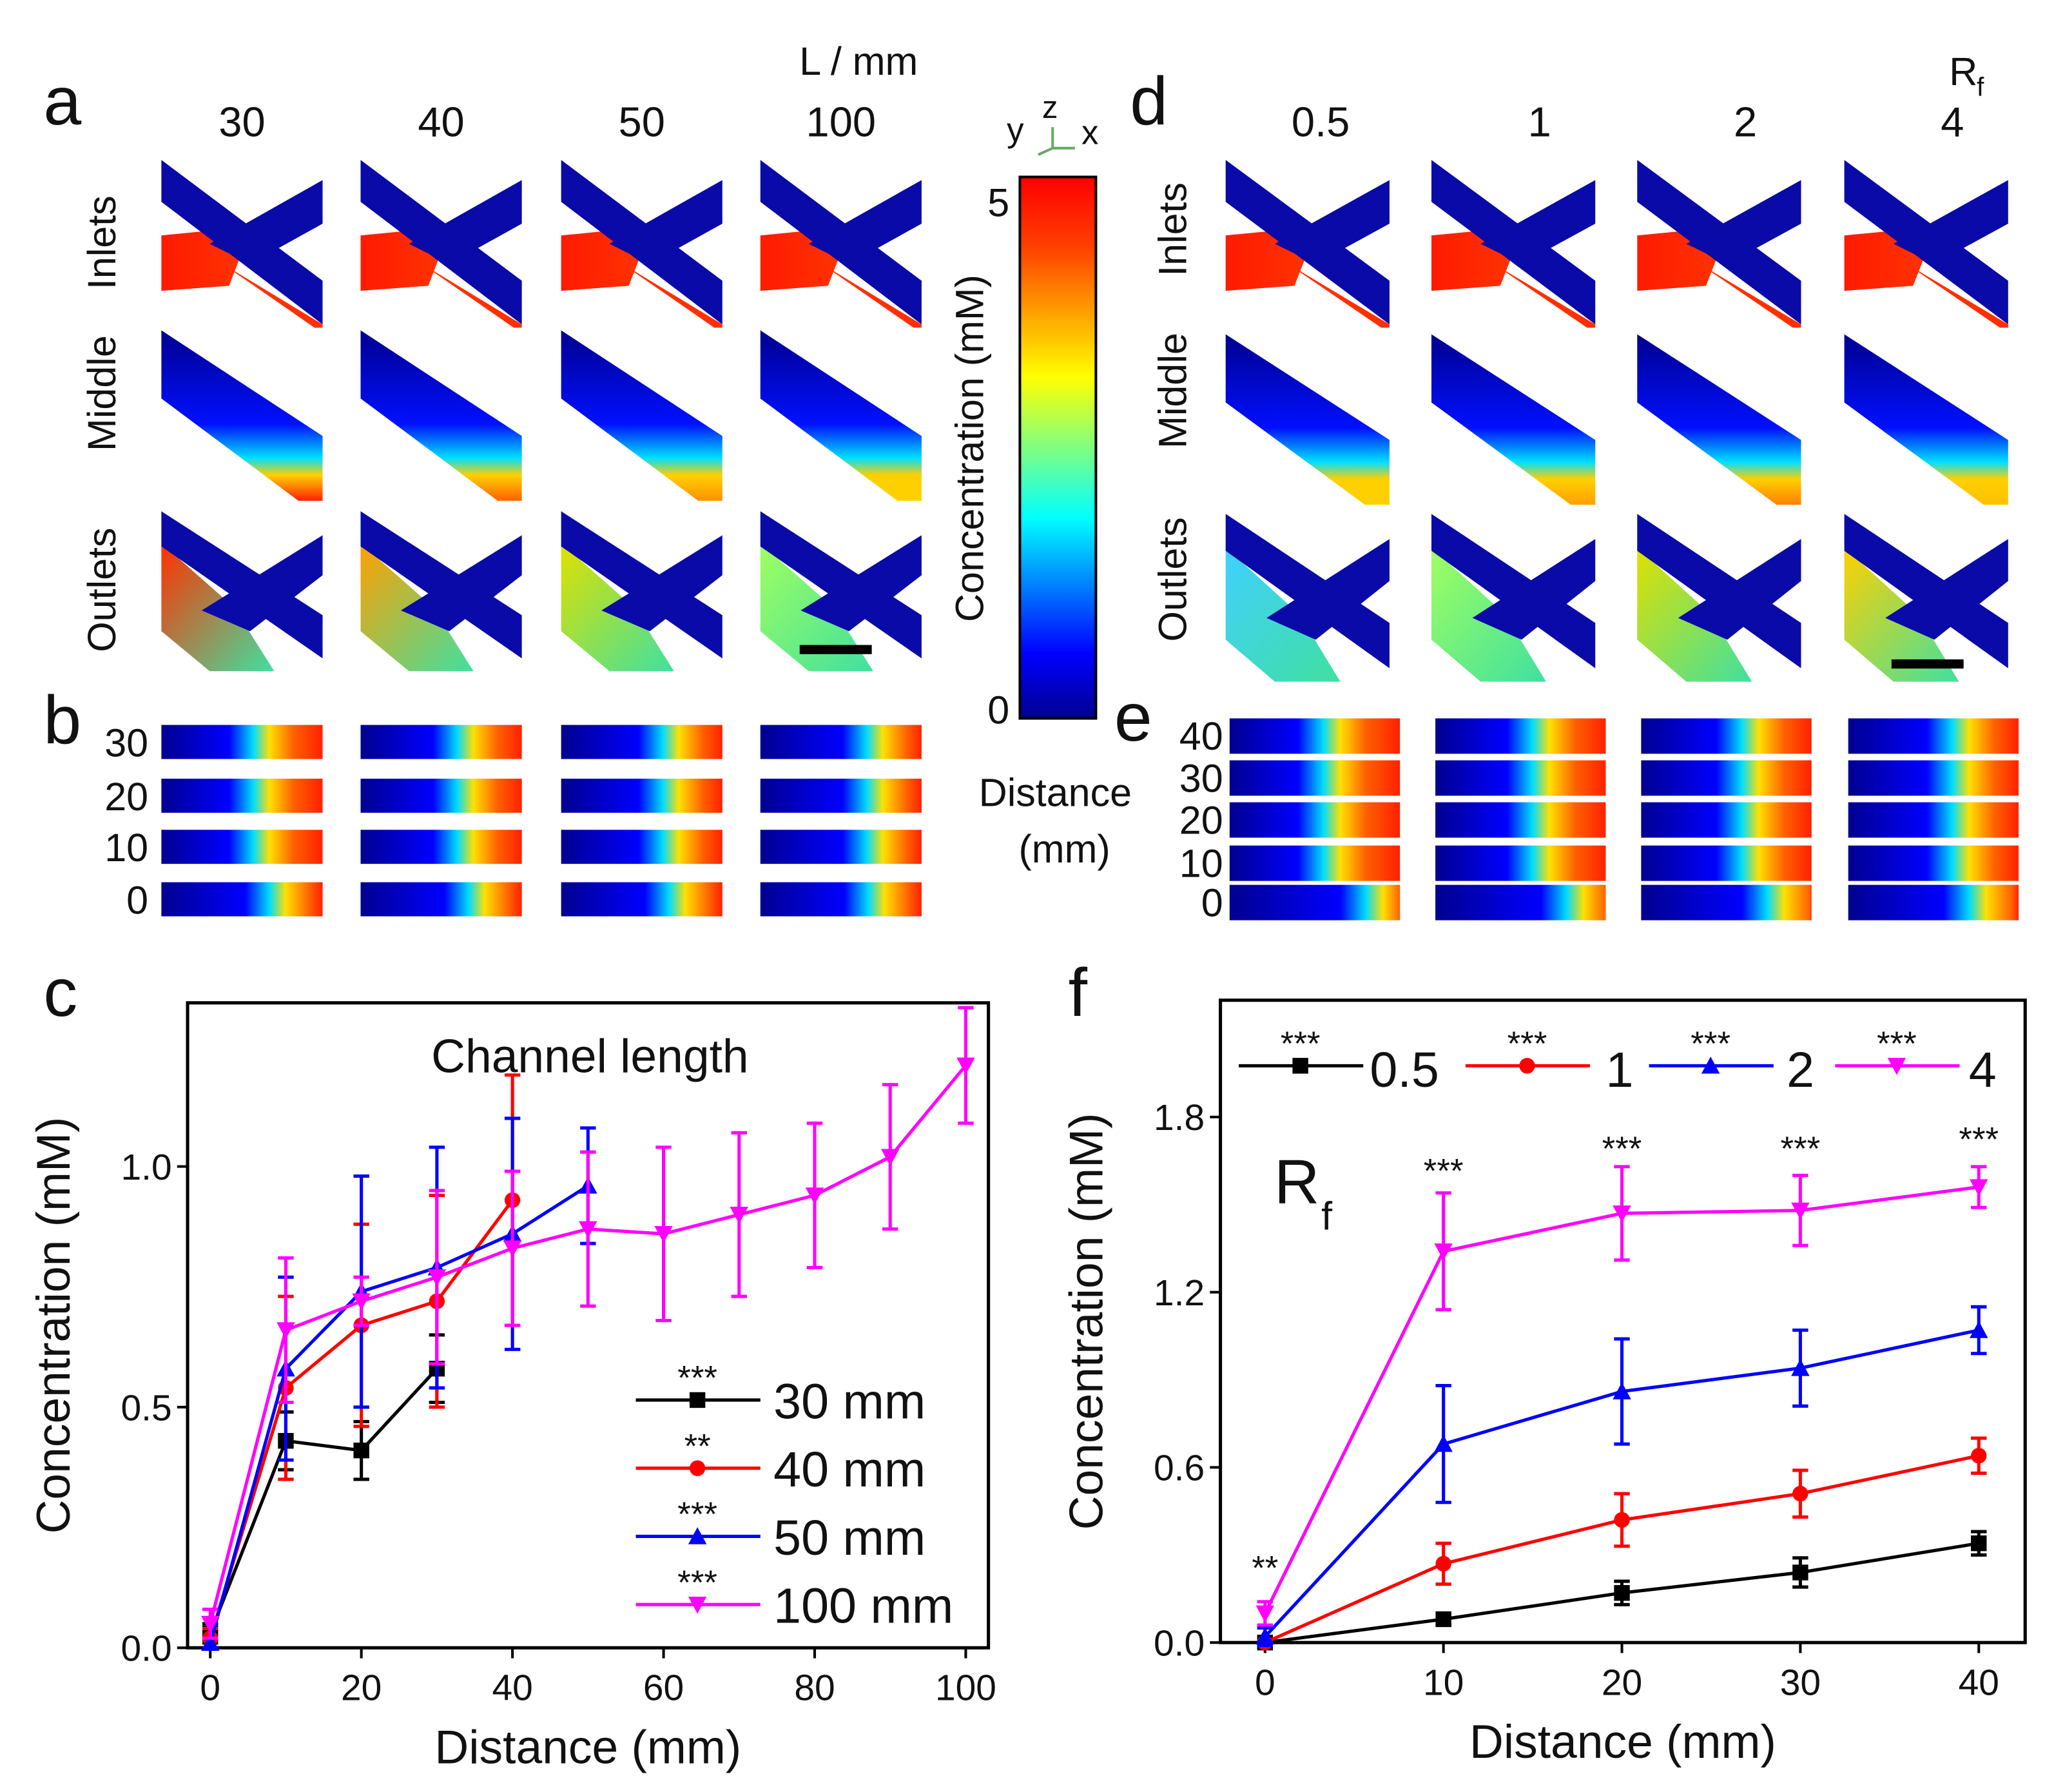 The width and height of the screenshot is (2045, 1792). I want to click on x-tick-label: 60, so click(663, 1688).